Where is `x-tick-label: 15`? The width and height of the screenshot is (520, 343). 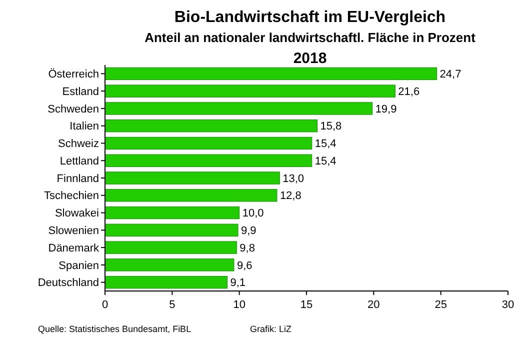 x-tick-label: 15 is located at coordinates (306, 305).